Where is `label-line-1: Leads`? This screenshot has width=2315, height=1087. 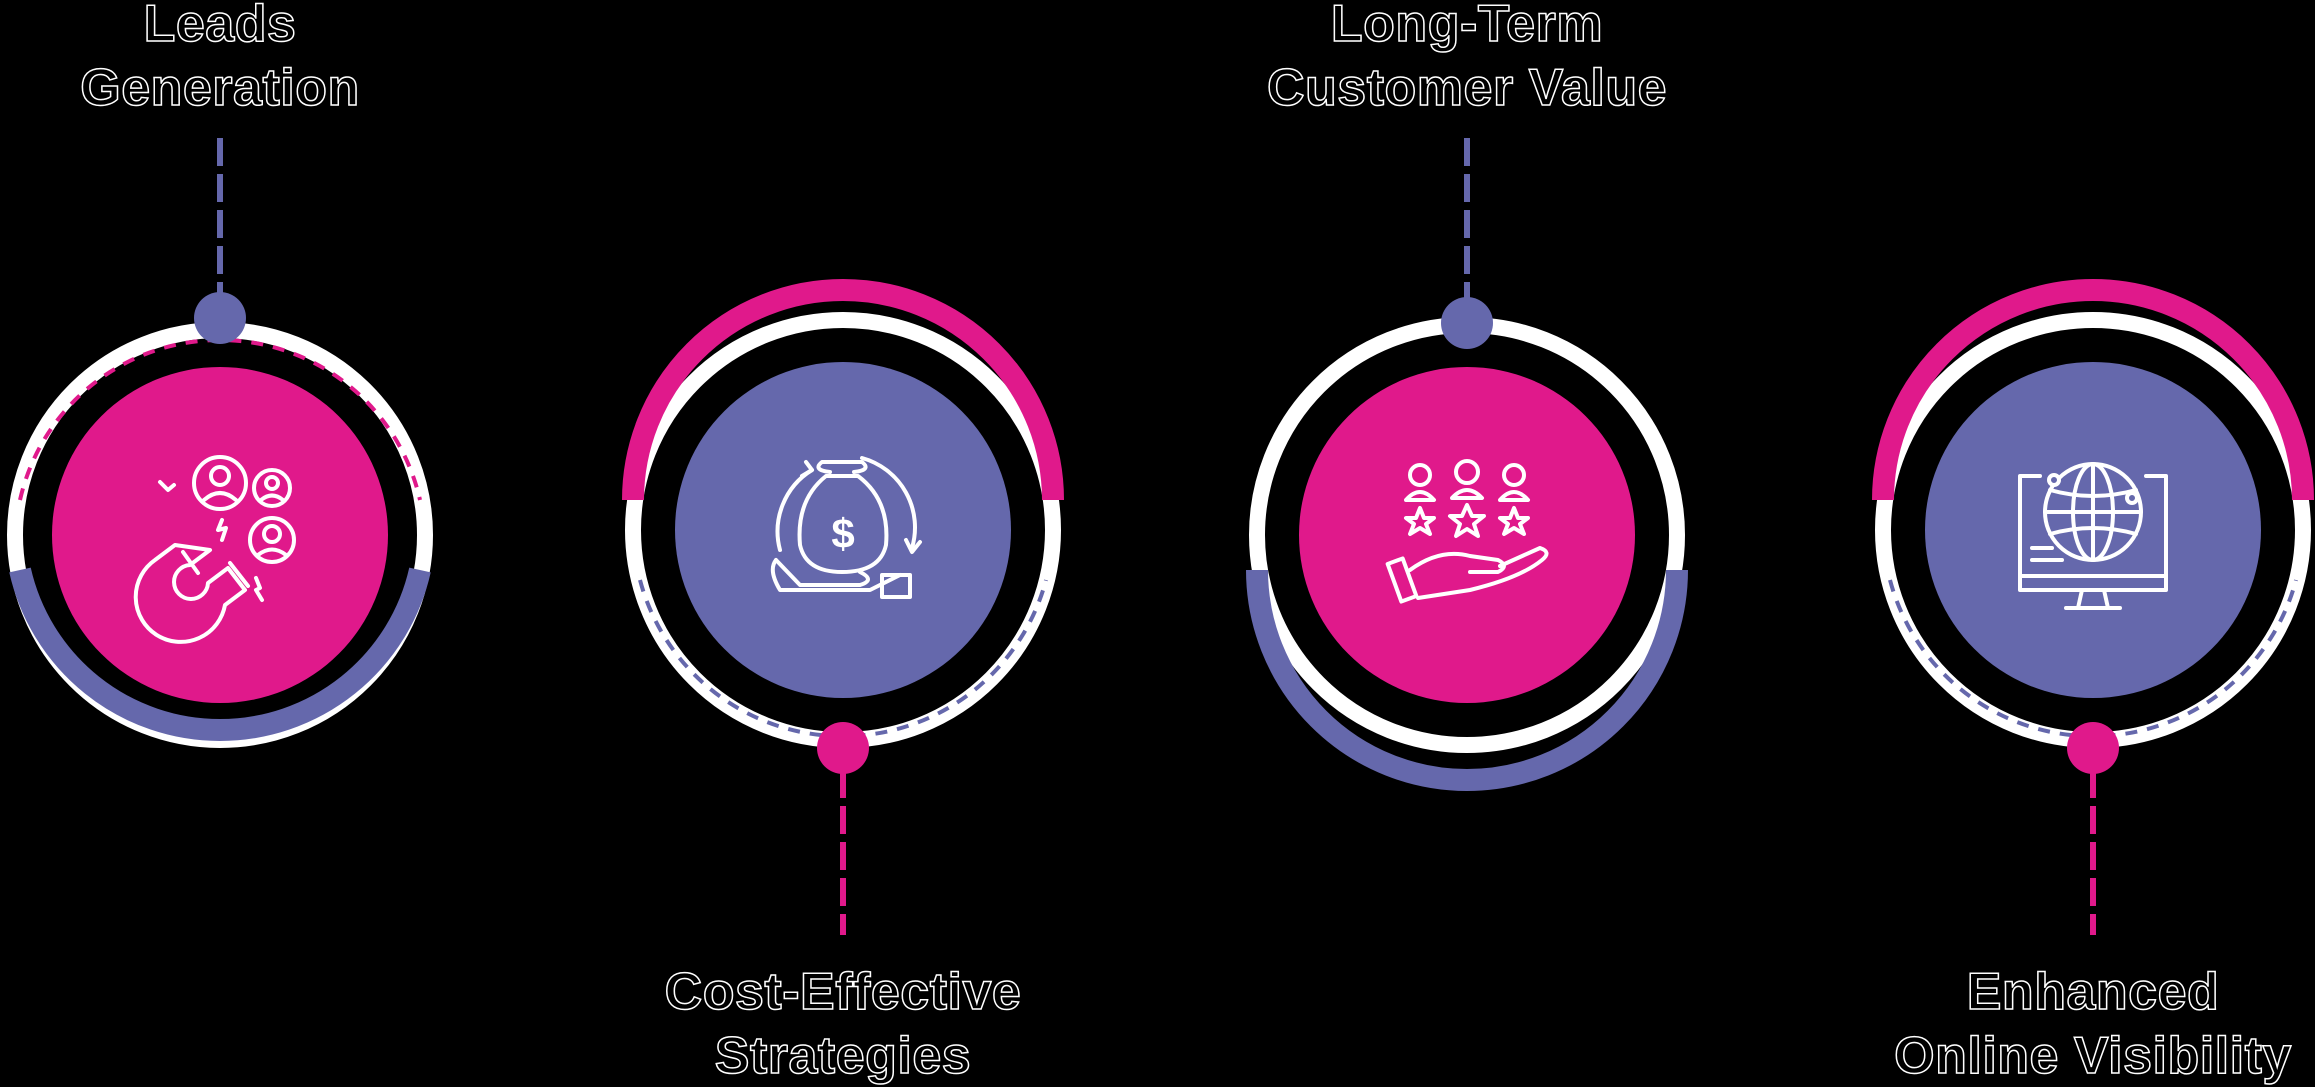
label-line-1: Leads is located at coordinates (220, 27).